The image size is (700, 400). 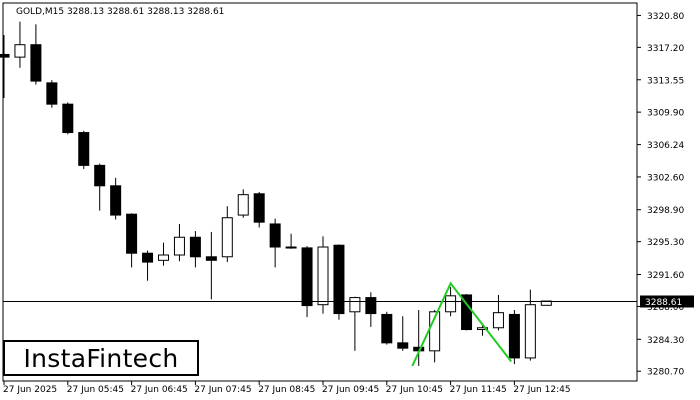 What do you see at coordinates (350, 390) in the screenshot?
I see `x-tick-label: 27 Jun 09:45` at bounding box center [350, 390].